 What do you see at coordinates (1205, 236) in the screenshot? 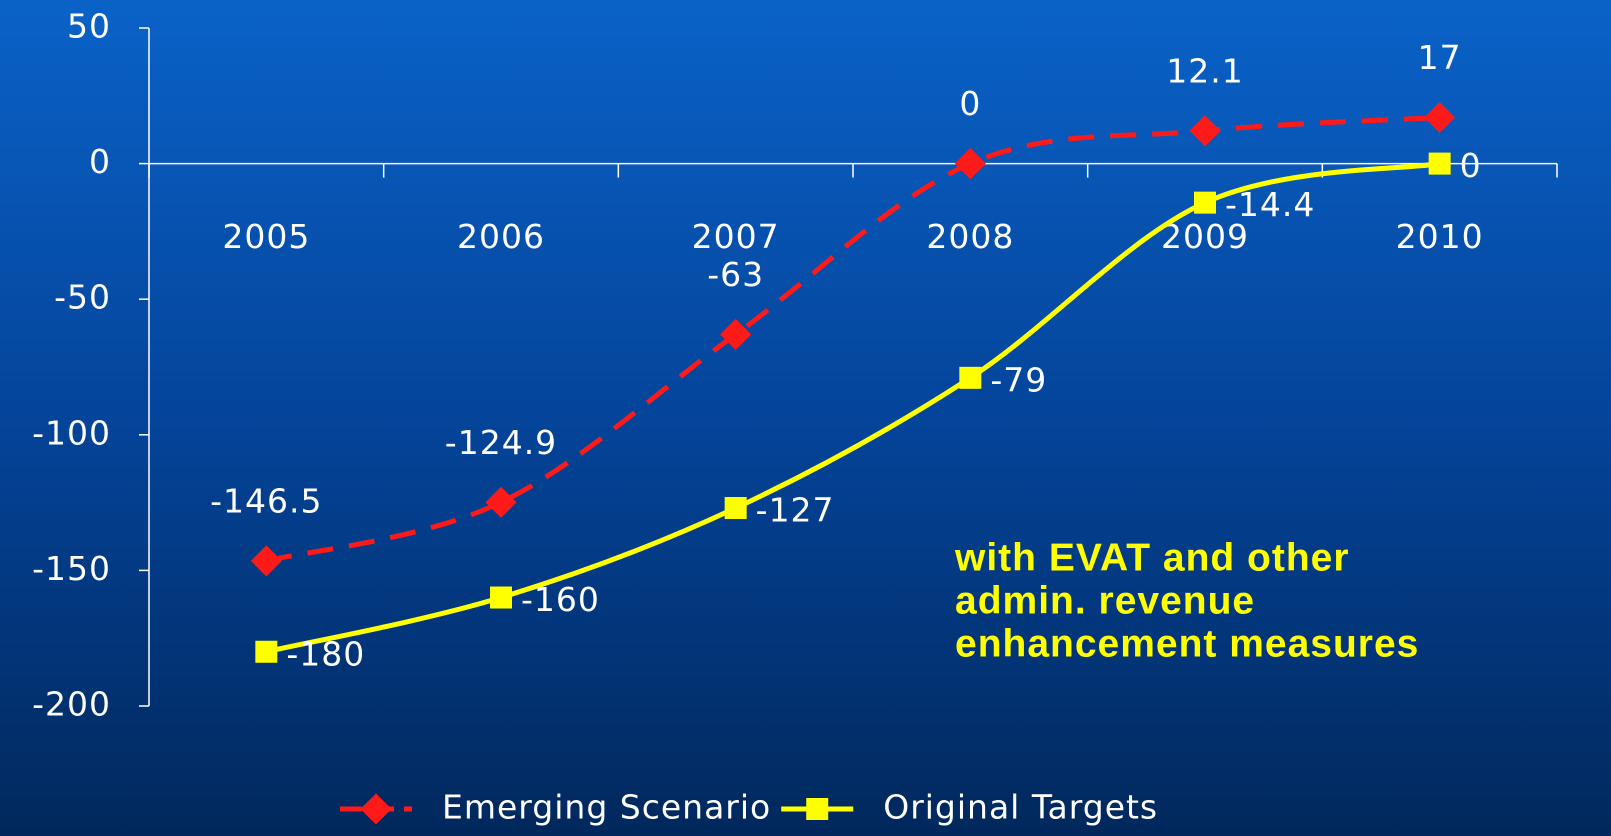
I see `x-tick-label: 2009` at bounding box center [1205, 236].